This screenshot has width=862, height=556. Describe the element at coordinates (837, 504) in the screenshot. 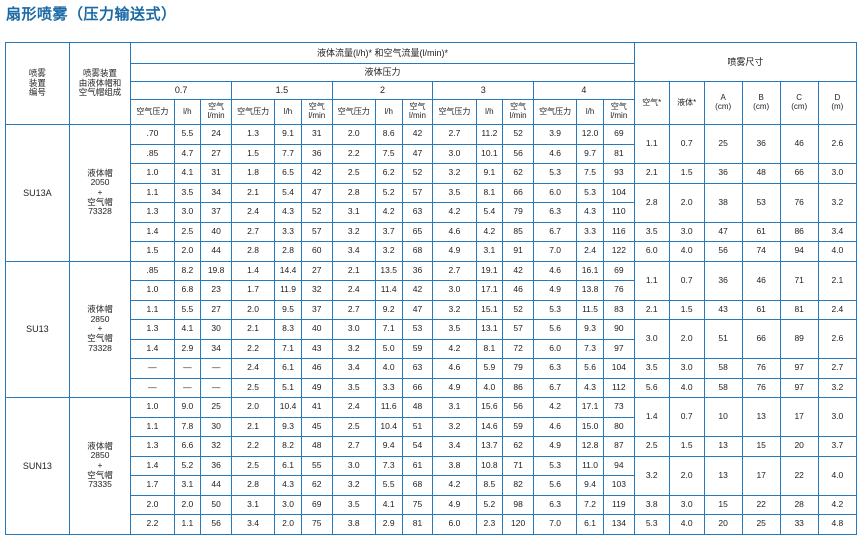

I see `spray-dim-cell: 4.2` at that location.